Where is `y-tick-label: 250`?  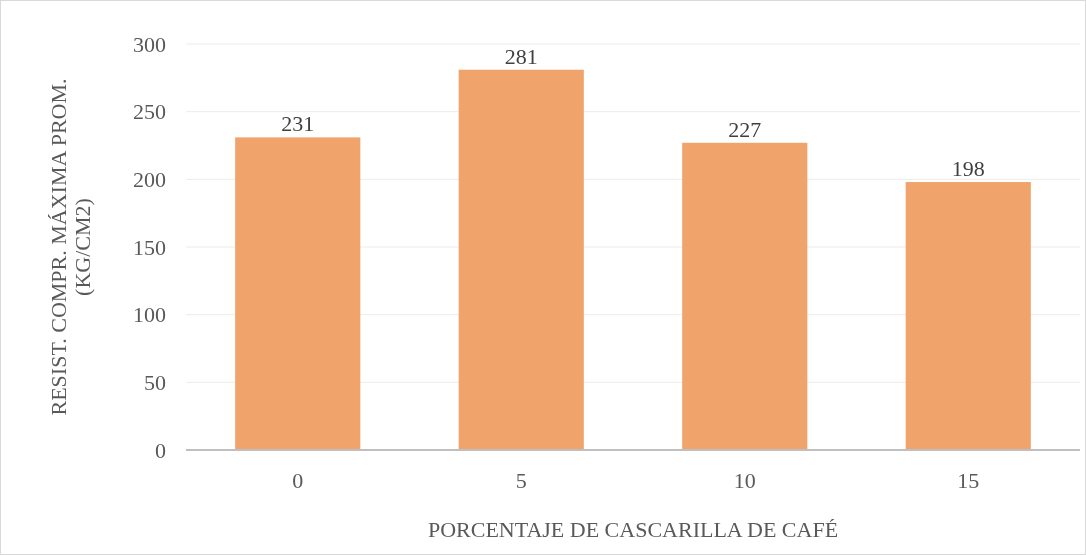 y-tick-label: 250 is located at coordinates (149, 112).